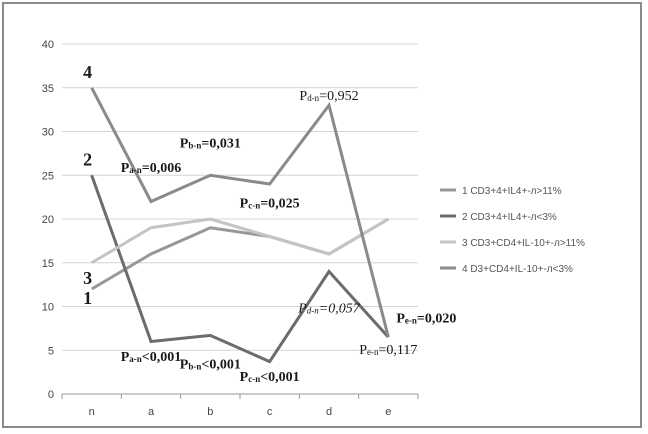 This screenshot has height=434, width=648. I want to click on y-tick-label: 25, so click(48, 176).